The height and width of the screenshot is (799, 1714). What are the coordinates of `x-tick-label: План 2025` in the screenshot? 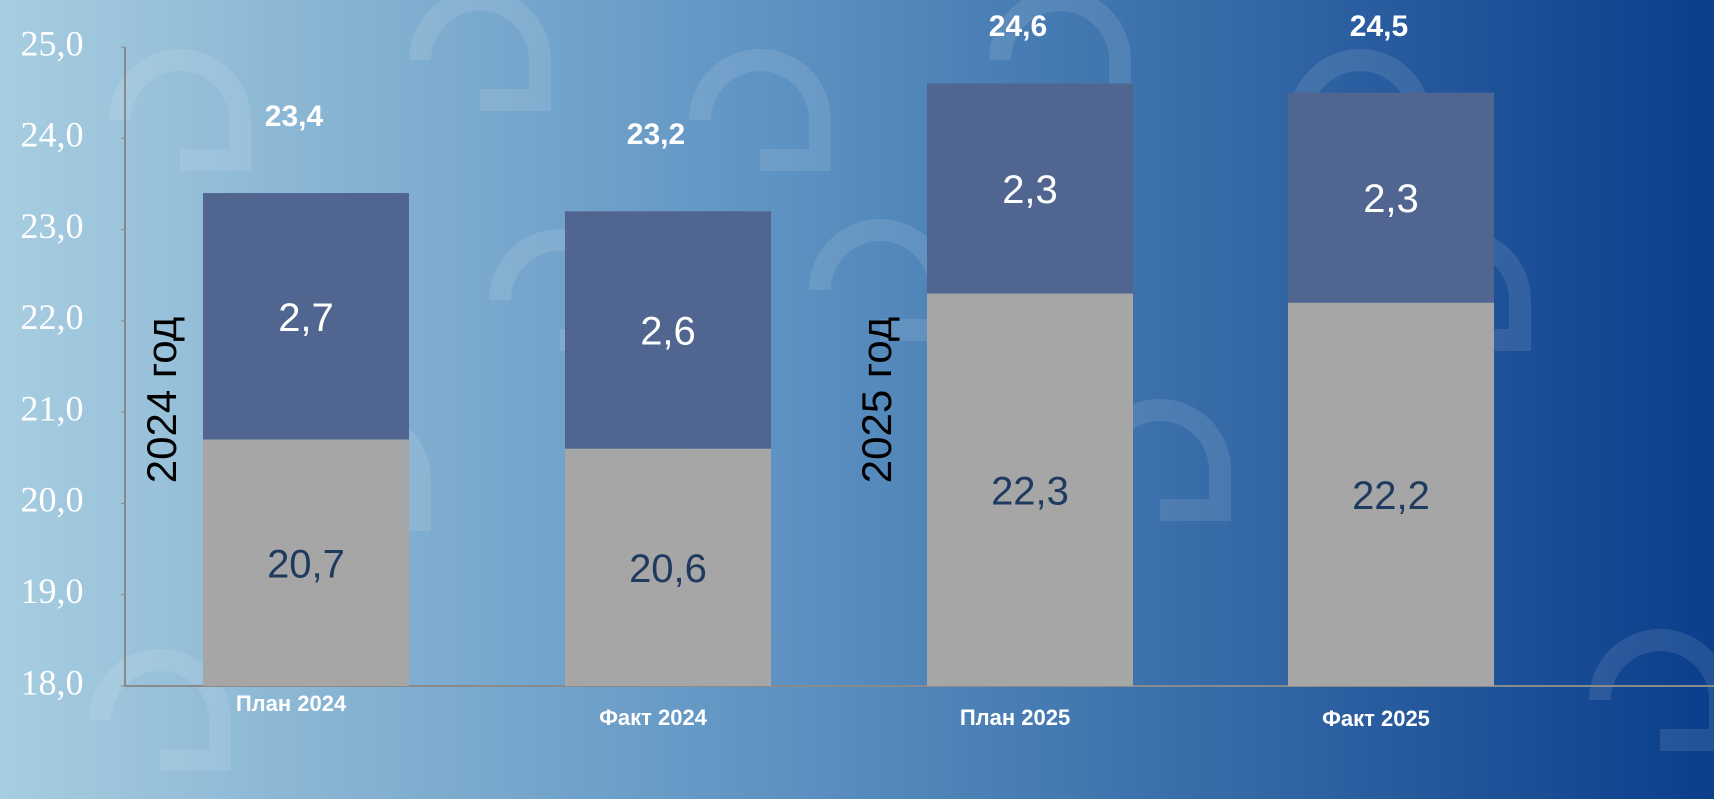 It's located at (1015, 717).